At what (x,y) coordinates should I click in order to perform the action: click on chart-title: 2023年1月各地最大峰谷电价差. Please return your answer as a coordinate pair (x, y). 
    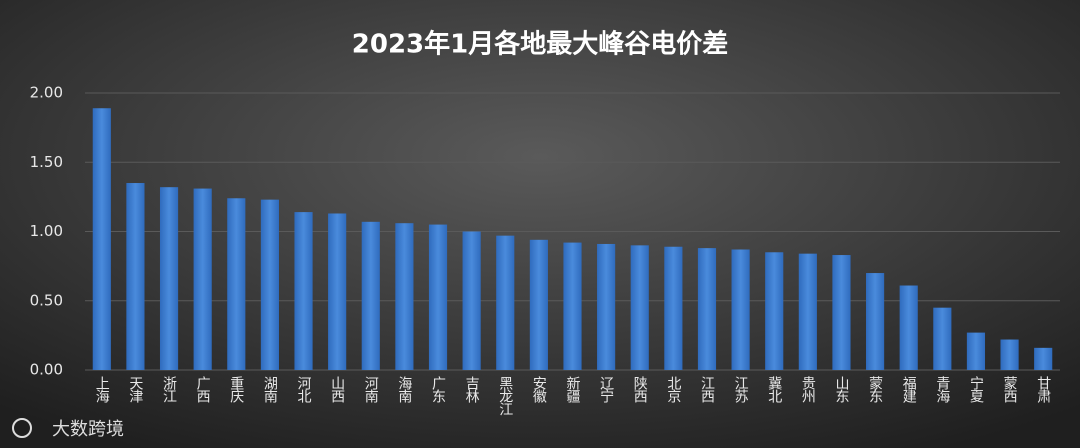
    Looking at the image, I should click on (540, 44).